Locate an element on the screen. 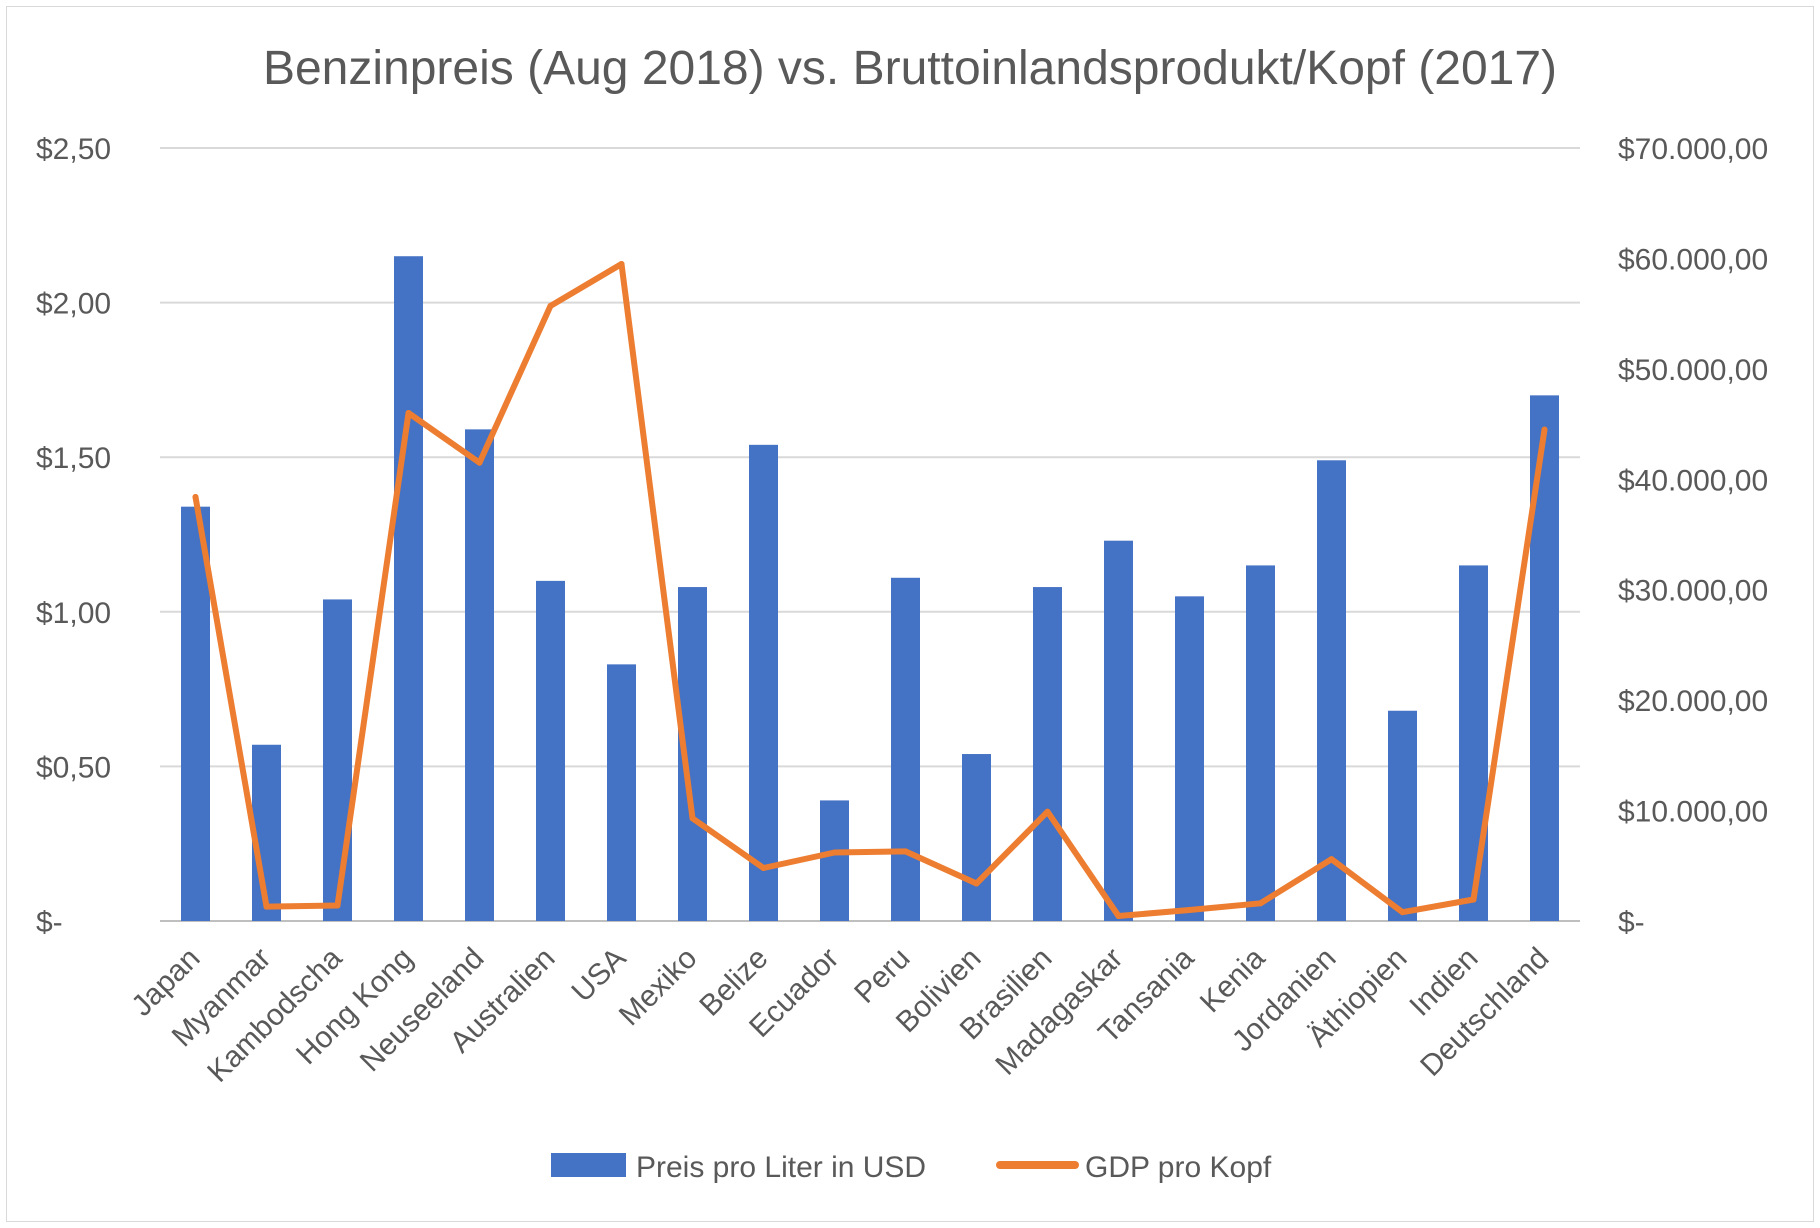 The width and height of the screenshot is (1820, 1228). right-tick-label: $- is located at coordinates (1631, 922).